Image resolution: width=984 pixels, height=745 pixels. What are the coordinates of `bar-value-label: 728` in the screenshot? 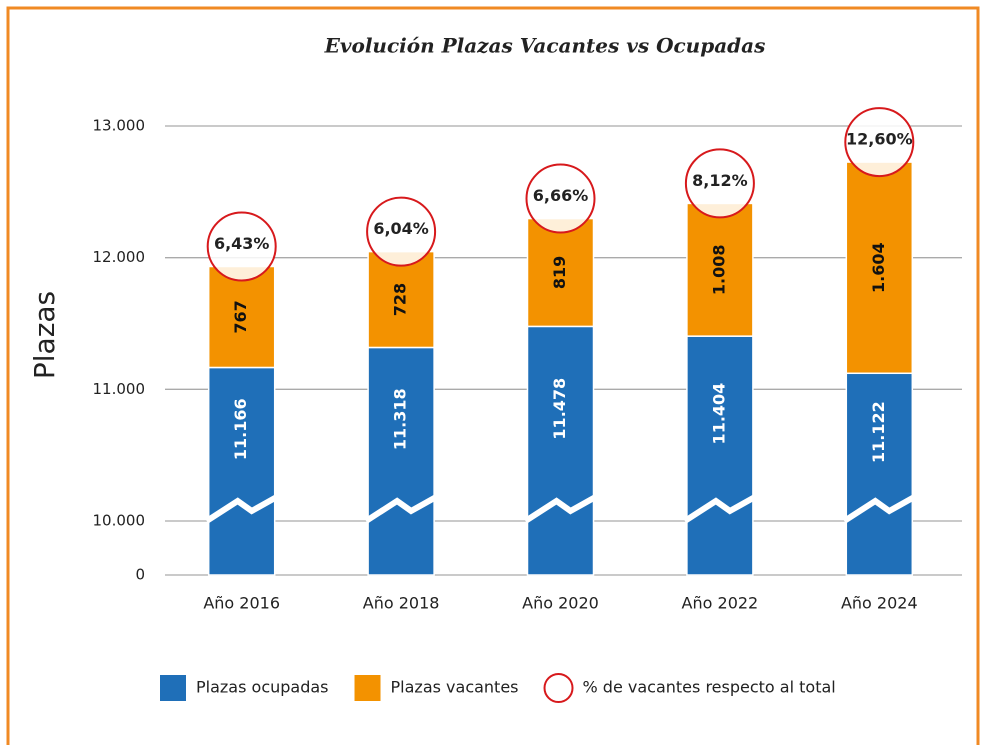 It's located at (400, 299).